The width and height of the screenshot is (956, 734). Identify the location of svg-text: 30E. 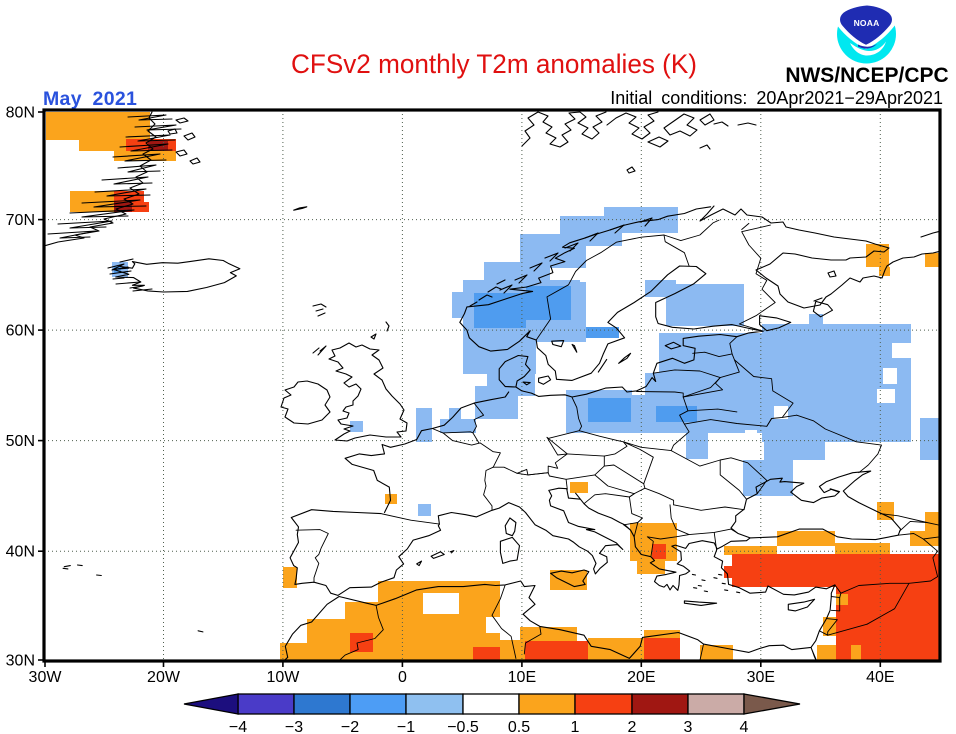
(761, 677).